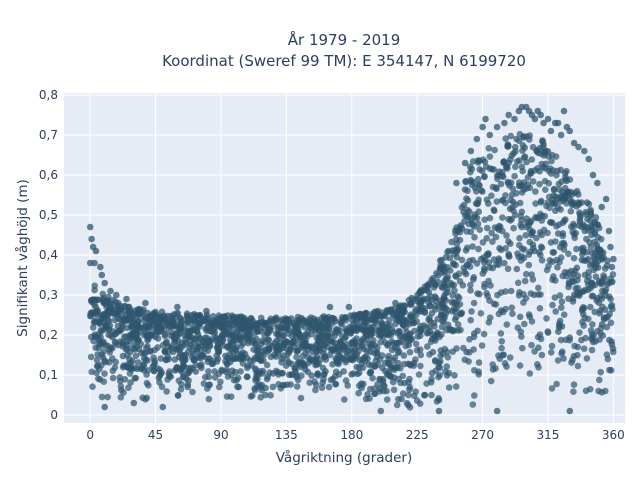 This screenshot has height=480, width=640. What do you see at coordinates (482, 435) in the screenshot?
I see `x-tick-label: 270` at bounding box center [482, 435].